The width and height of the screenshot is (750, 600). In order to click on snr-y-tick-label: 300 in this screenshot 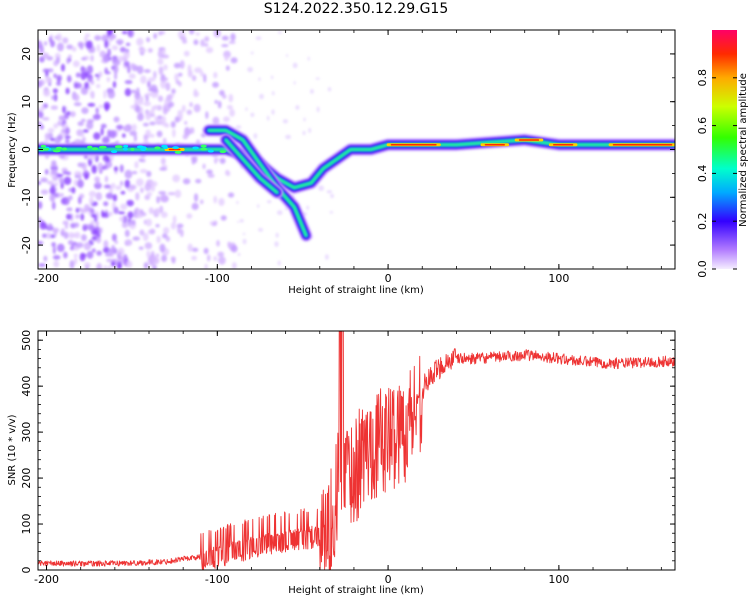, I will do `click(26, 432)`.